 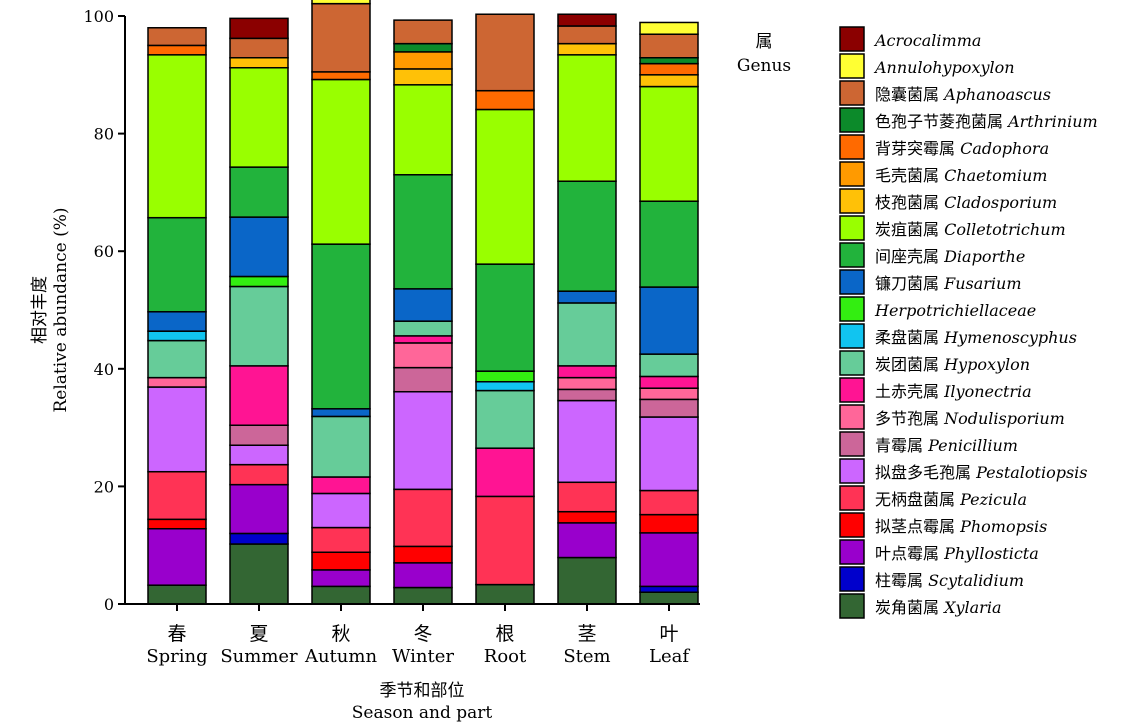 I want to click on x-axis-title-en: Season and part, so click(x=422, y=713).